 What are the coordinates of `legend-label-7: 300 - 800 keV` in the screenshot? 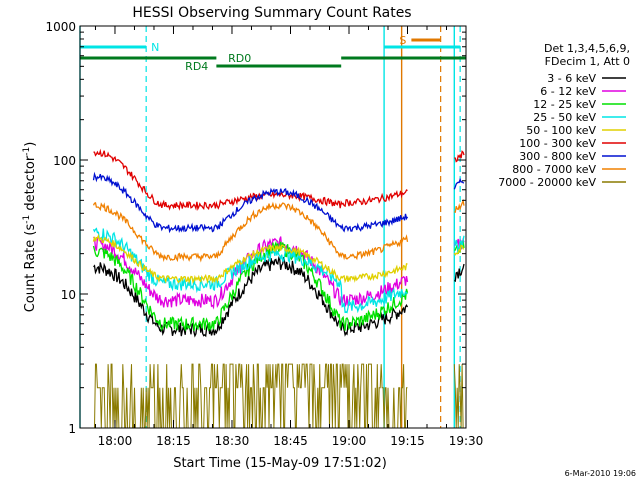 It's located at (557, 156).